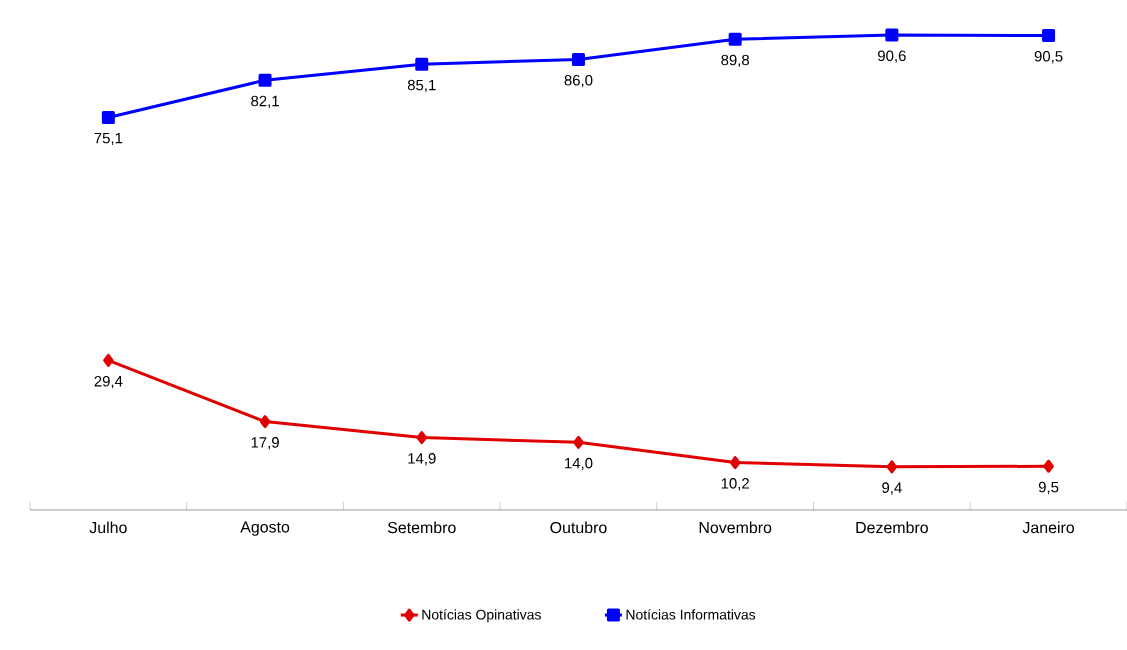  I want to click on data-label: 9,5, so click(1048, 488).